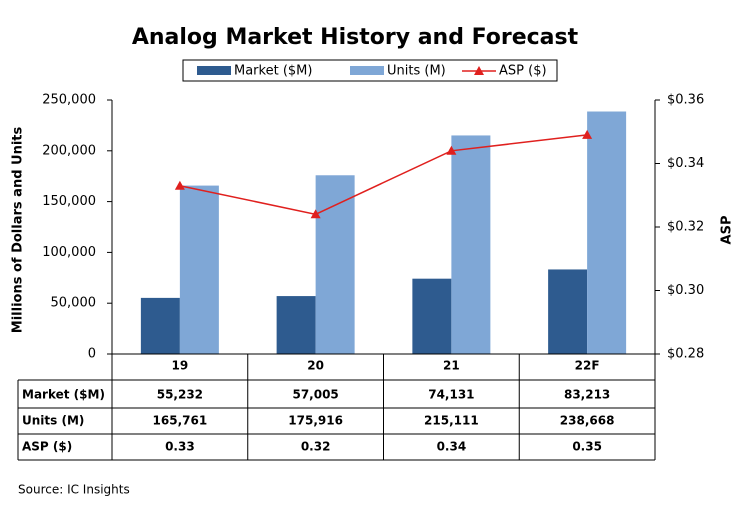 The image size is (735, 509). Describe the element at coordinates (315, 395) in the screenshot. I see `table-cell: 57,005` at that location.